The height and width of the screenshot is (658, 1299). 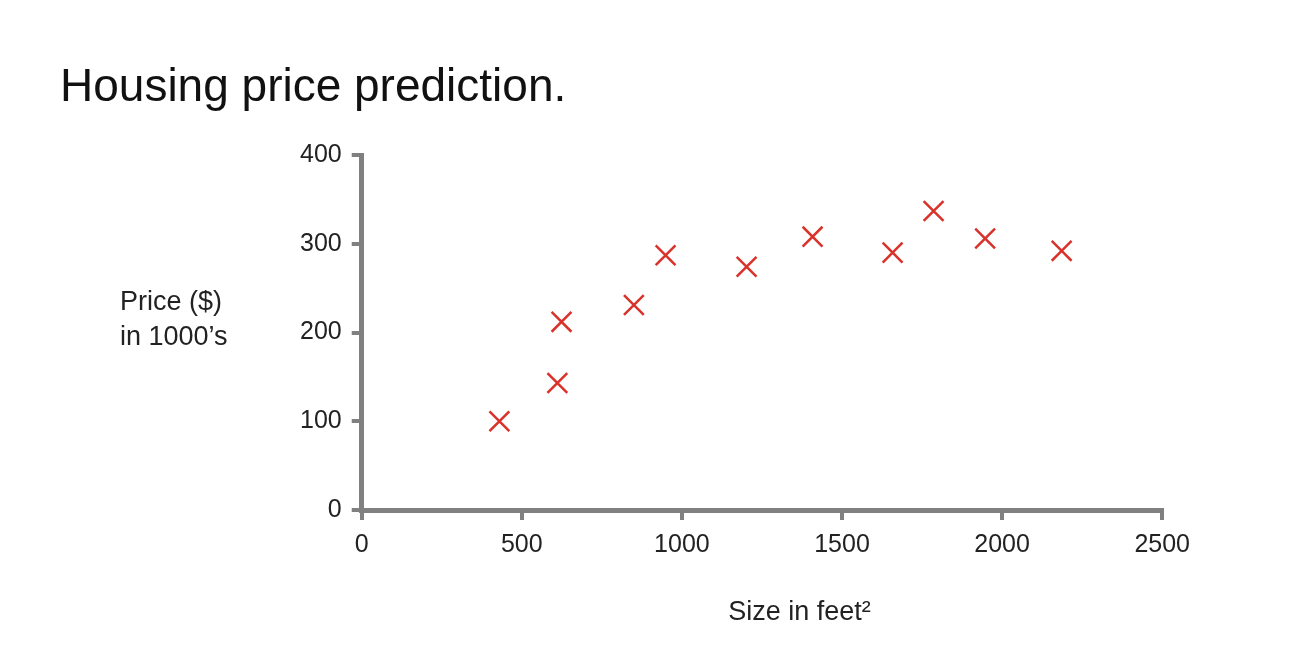 What do you see at coordinates (320, 330) in the screenshot?
I see `y-tick-label: 200` at bounding box center [320, 330].